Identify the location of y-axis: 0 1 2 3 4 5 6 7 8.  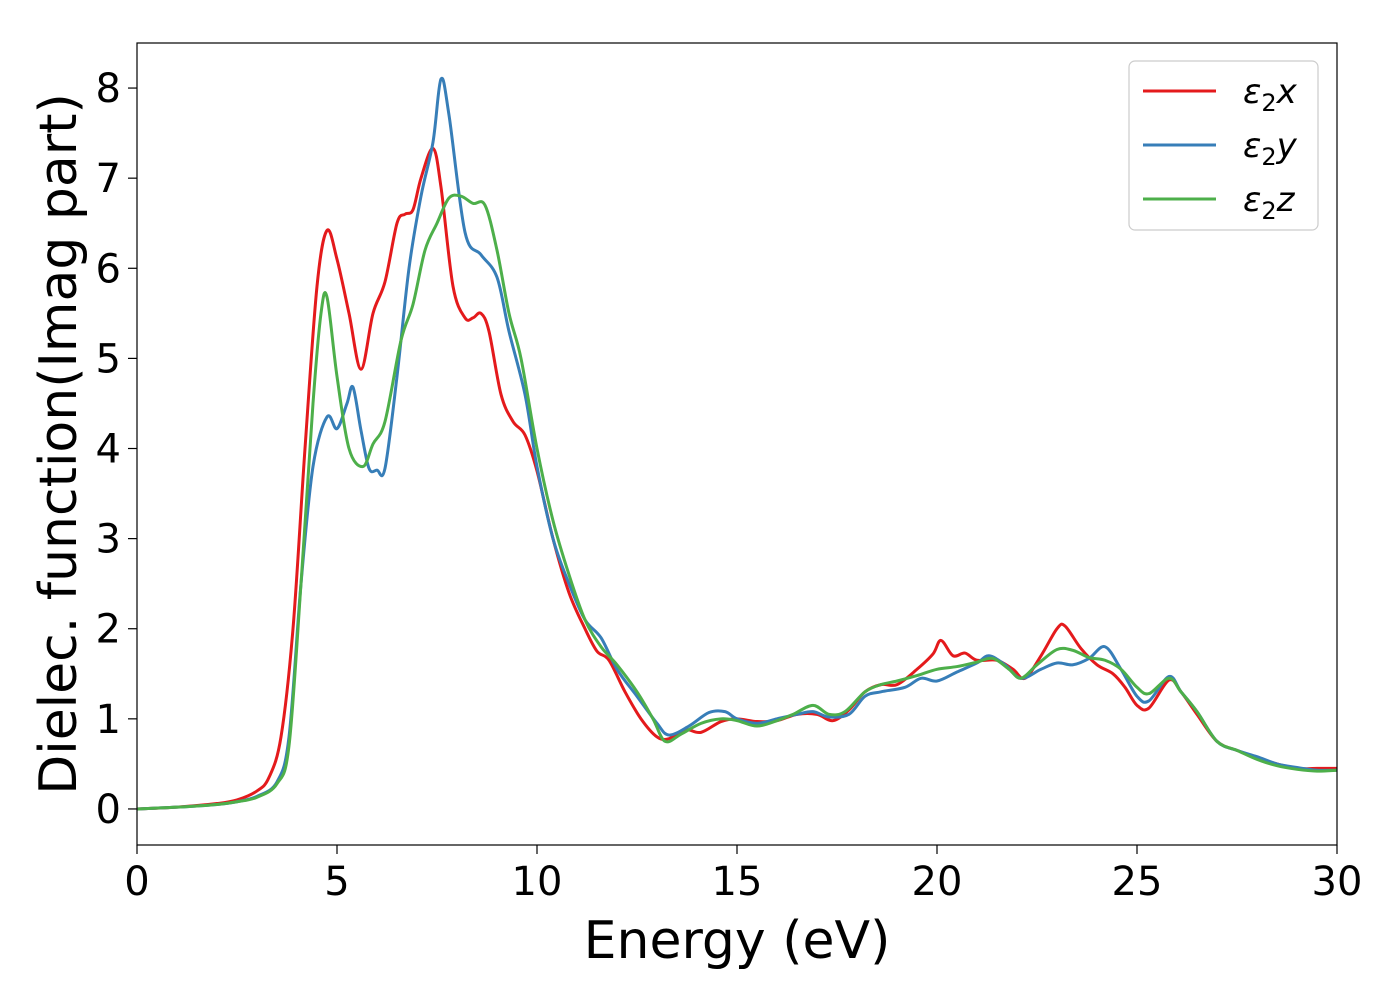
(116, 449).